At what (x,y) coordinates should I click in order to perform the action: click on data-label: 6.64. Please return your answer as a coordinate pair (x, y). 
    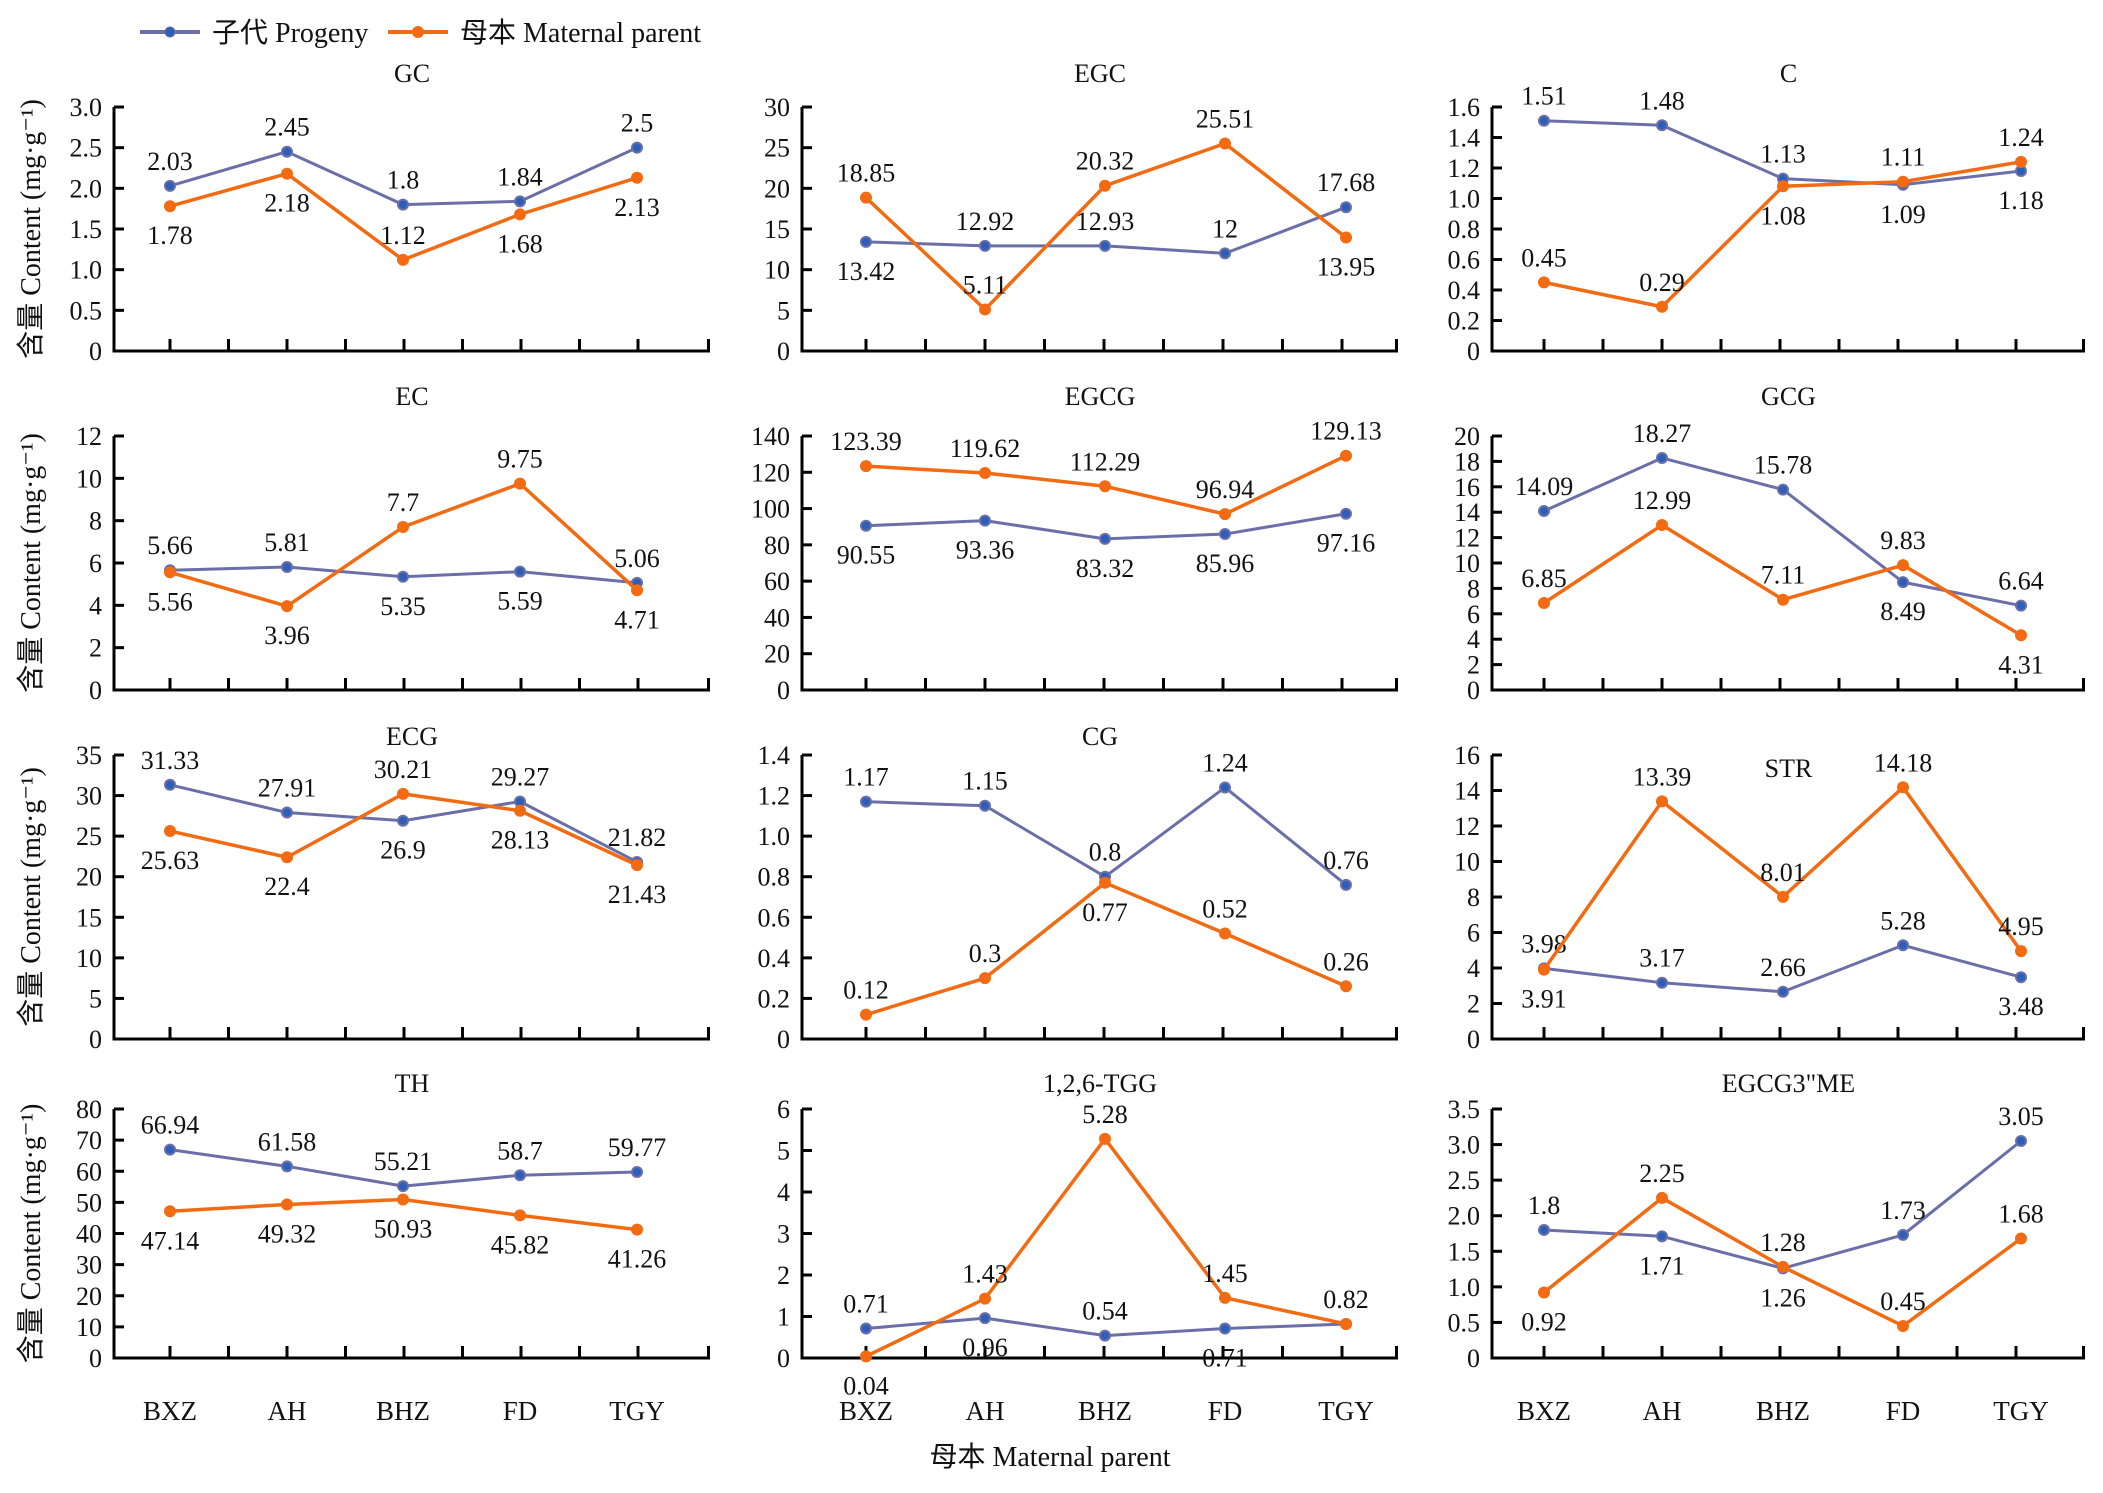
    Looking at the image, I should click on (2021, 581).